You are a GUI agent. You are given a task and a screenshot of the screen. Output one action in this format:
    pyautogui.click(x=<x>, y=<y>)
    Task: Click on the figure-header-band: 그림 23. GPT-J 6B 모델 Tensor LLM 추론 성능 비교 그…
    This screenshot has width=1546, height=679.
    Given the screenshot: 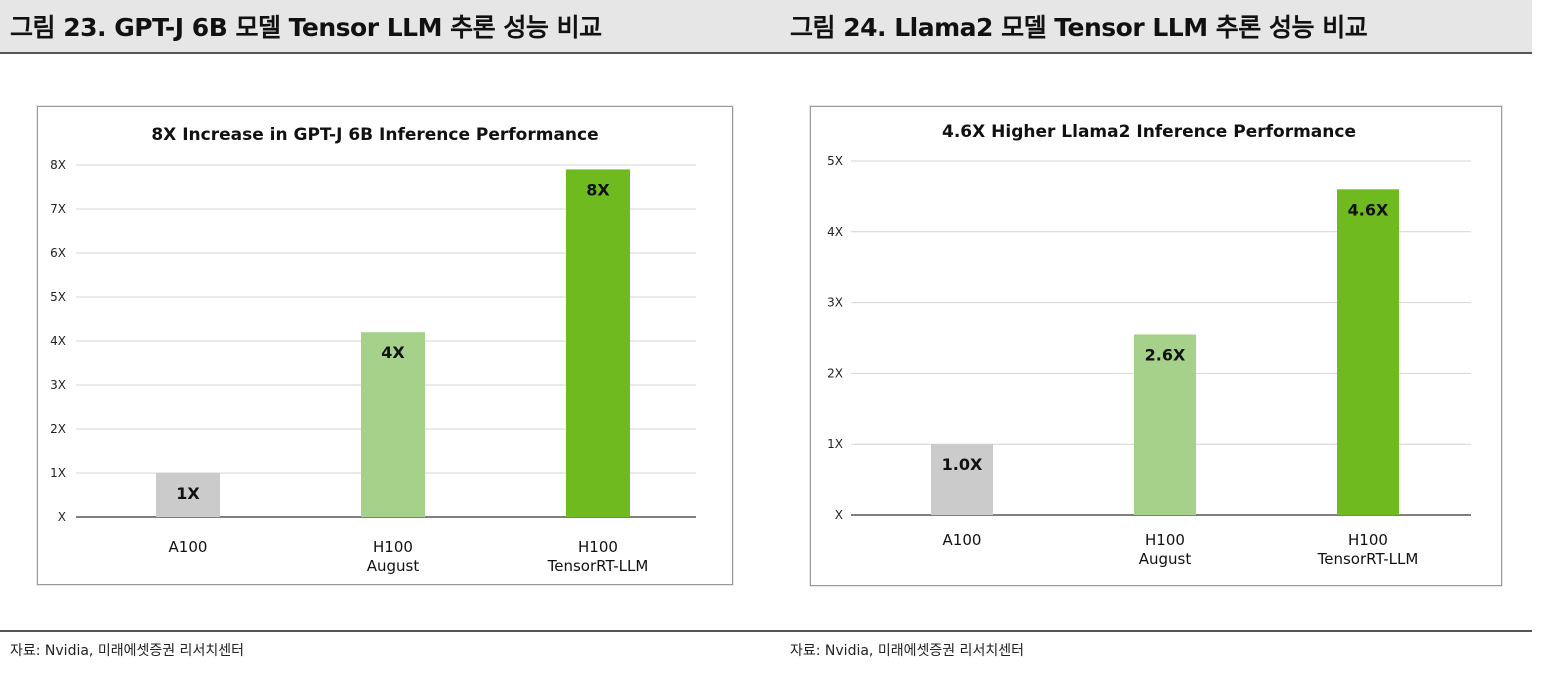 What is the action you would take?
    pyautogui.click(x=766, y=27)
    